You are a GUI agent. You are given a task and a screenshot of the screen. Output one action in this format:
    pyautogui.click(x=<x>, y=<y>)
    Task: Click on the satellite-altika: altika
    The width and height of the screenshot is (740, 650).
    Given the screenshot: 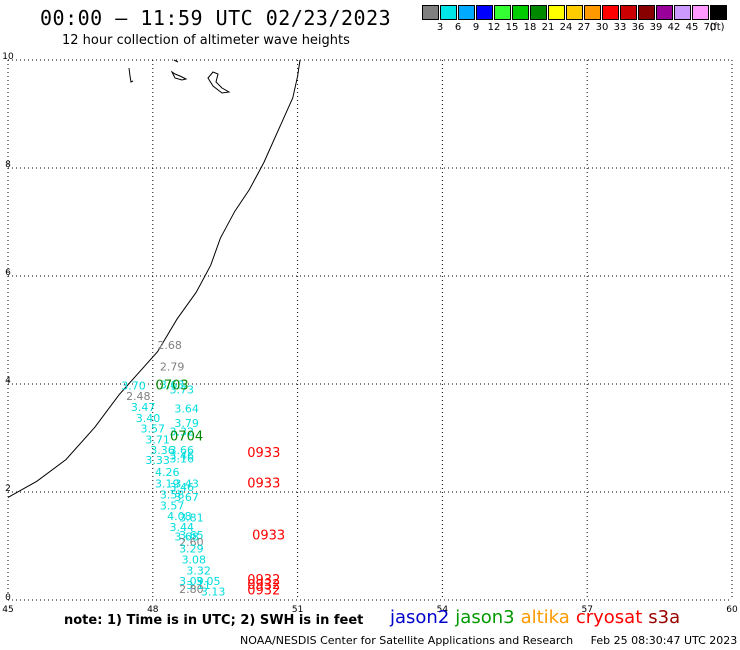 What is the action you would take?
    pyautogui.click(x=545, y=617)
    